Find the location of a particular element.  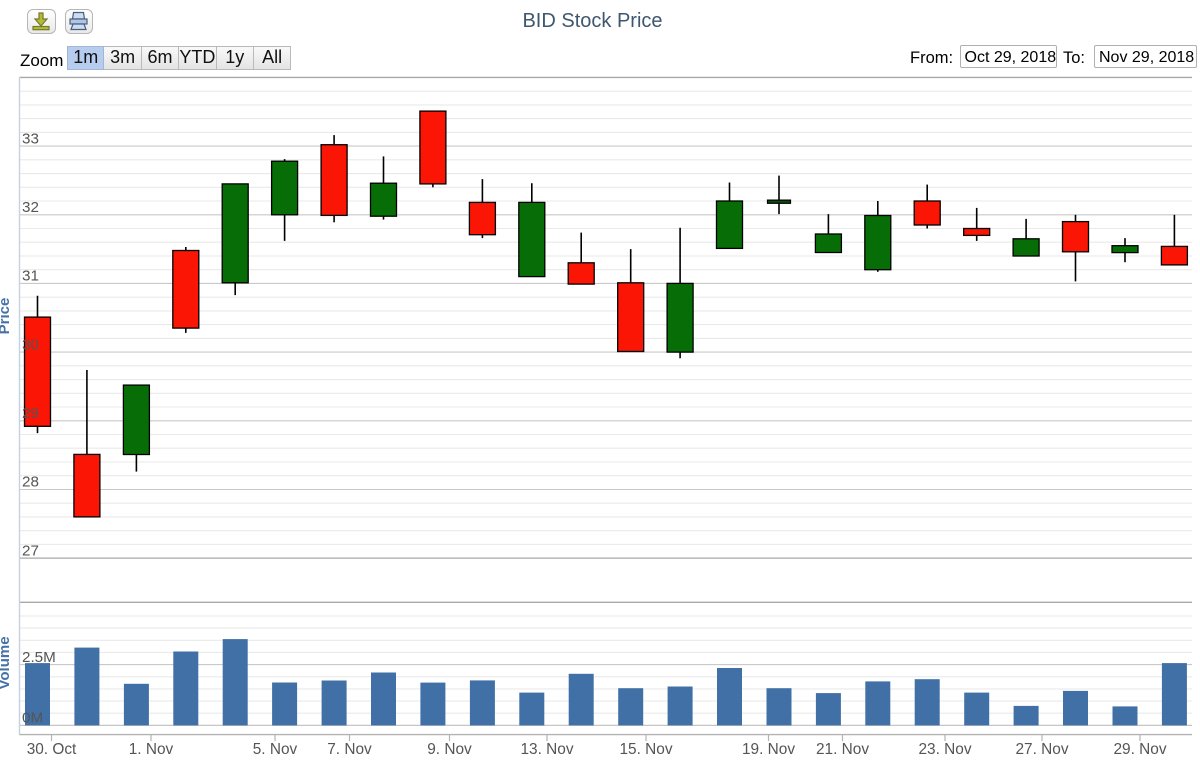

svg-text: 7. Nov is located at coordinates (349, 749).